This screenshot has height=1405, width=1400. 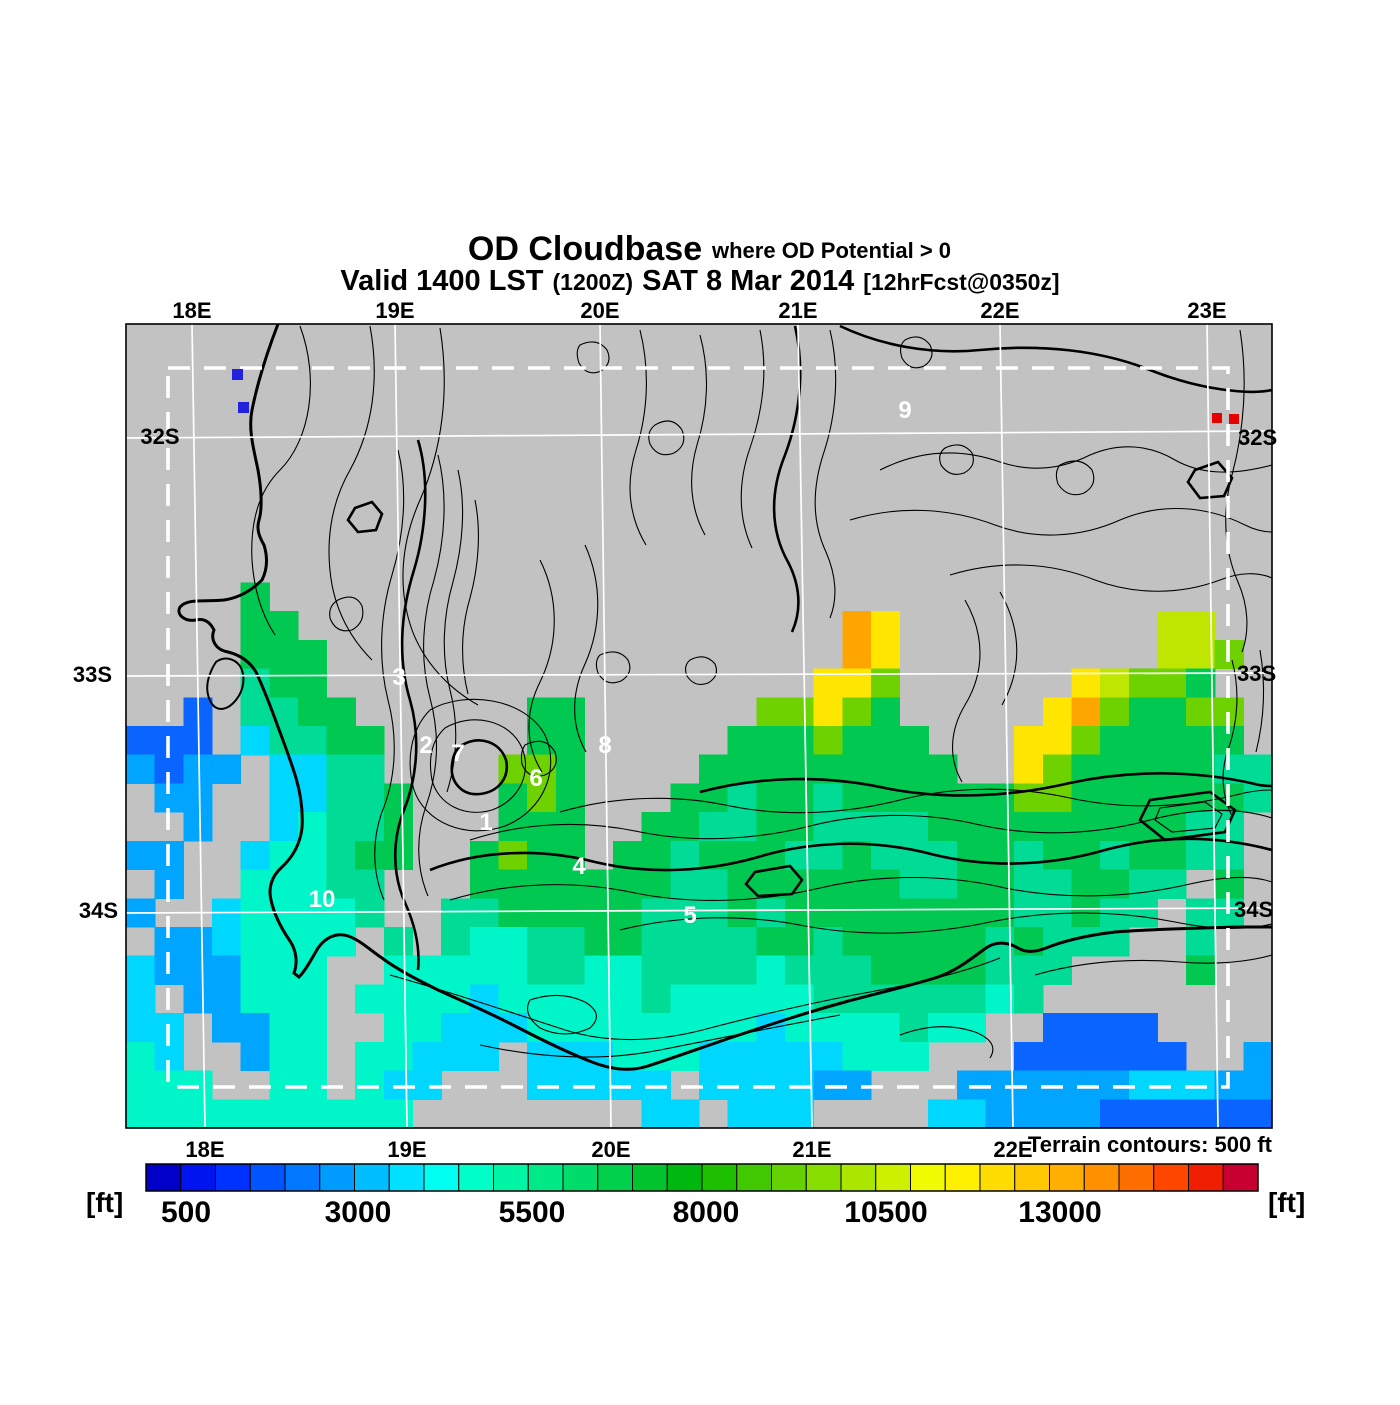 What do you see at coordinates (1253, 909) in the screenshot?
I see `latitude-label-right: 34S` at bounding box center [1253, 909].